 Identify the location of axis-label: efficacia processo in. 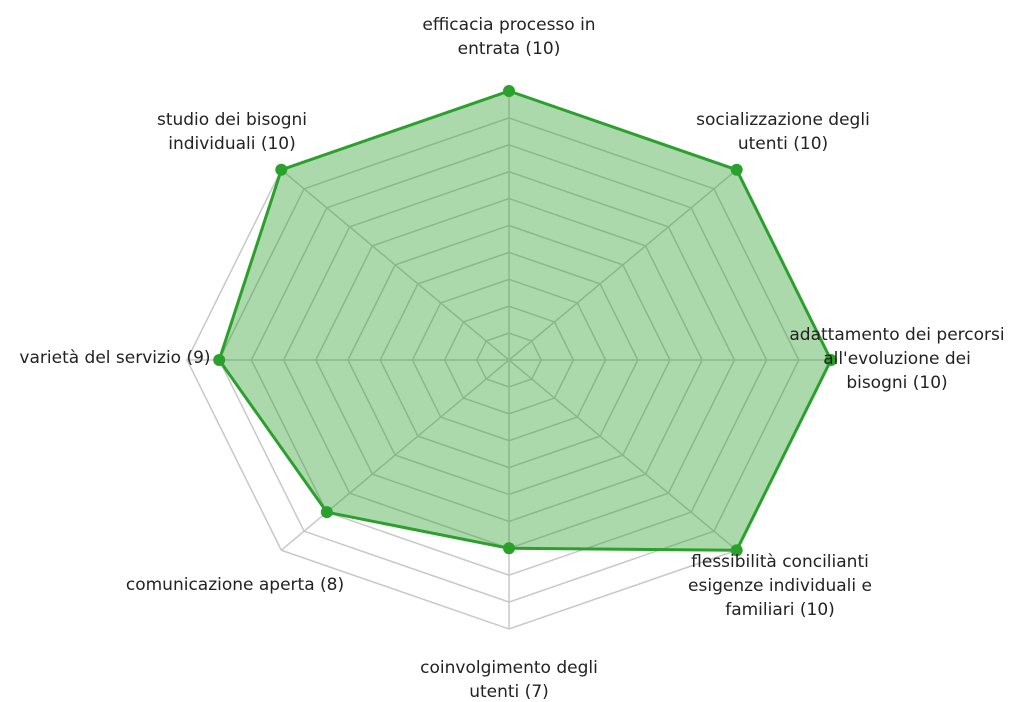
(508, 25).